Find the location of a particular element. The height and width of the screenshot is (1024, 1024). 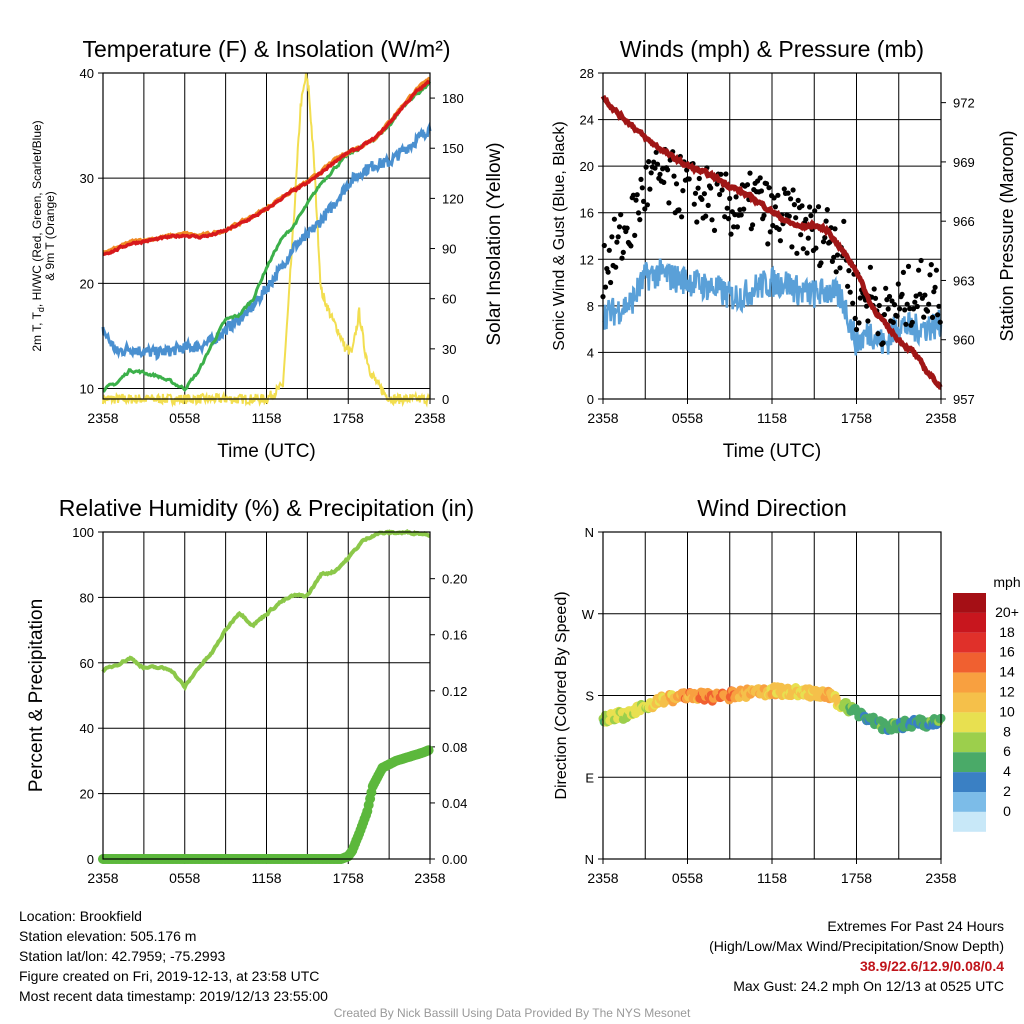

y-tick-label: E is located at coordinates (589, 777).